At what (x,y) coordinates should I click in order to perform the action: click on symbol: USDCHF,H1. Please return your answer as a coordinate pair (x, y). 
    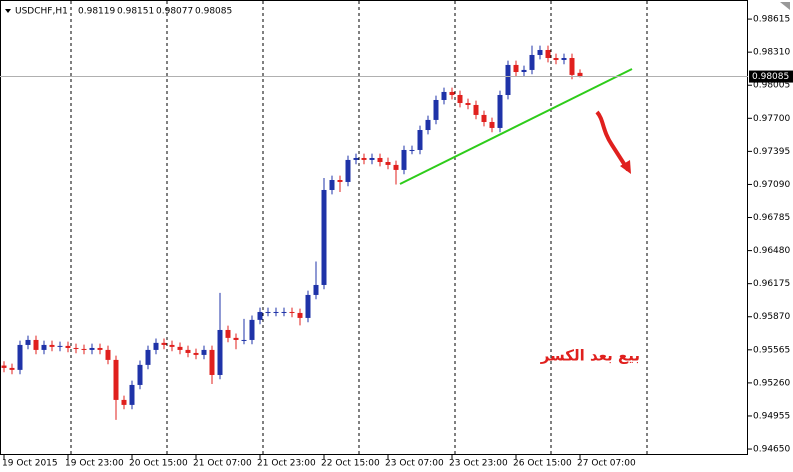
    Looking at the image, I should click on (41, 12).